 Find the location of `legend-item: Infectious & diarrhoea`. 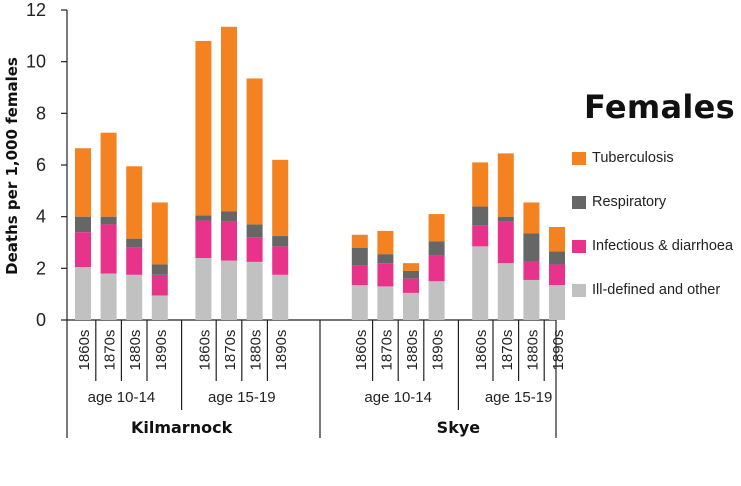

legend-item: Infectious & diarrhoea is located at coordinates (652, 246).